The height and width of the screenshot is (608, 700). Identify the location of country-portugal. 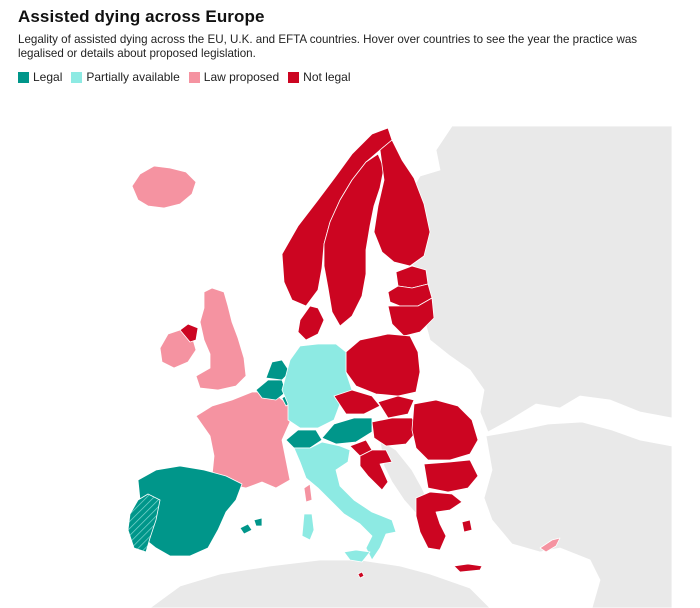
(144, 523).